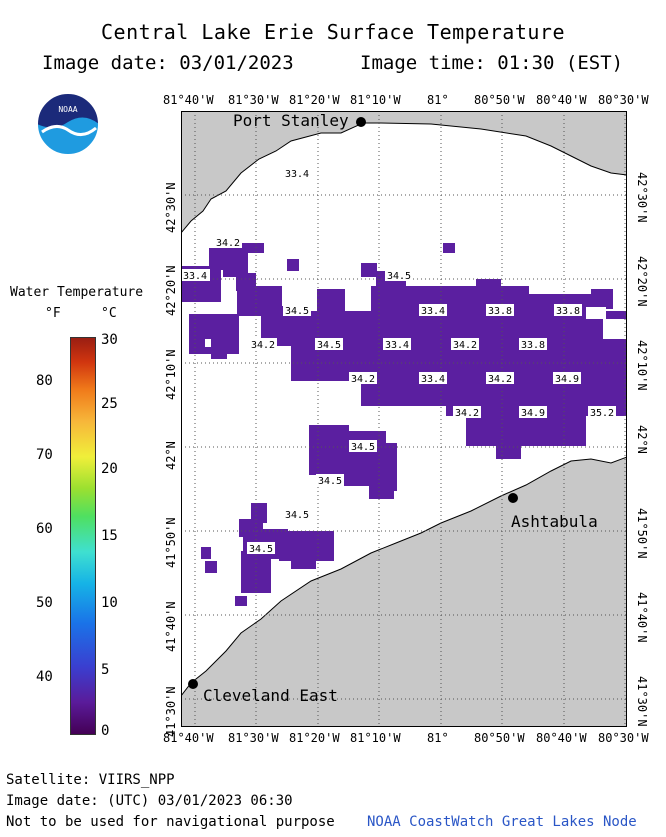  What do you see at coordinates (109, 603) in the screenshot?
I see `c-tick: 10` at bounding box center [109, 603].